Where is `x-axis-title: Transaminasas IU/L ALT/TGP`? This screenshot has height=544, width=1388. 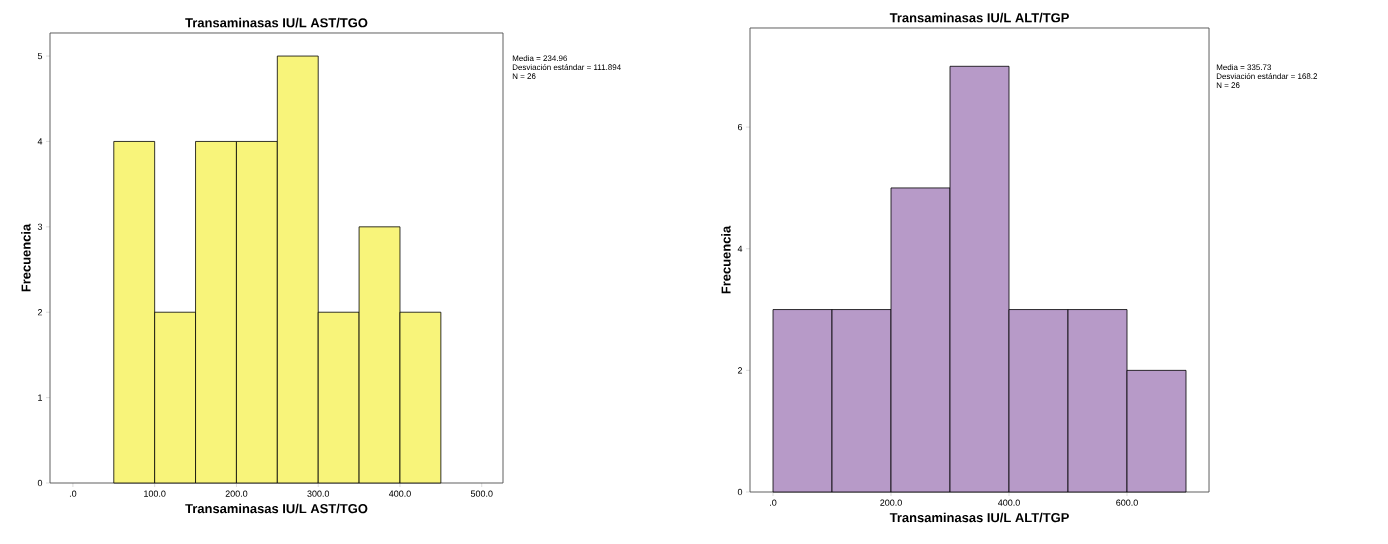 x-axis-title: Transaminasas IU/L ALT/TGP is located at coordinates (979, 517).